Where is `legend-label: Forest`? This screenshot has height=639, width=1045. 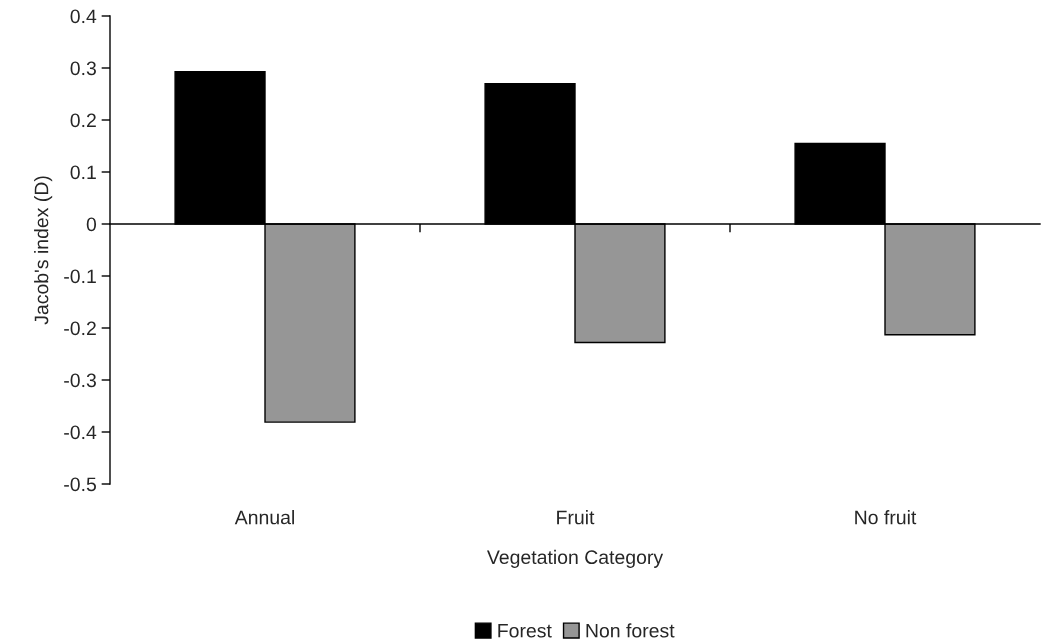 legend-label: Forest is located at coordinates (525, 631).